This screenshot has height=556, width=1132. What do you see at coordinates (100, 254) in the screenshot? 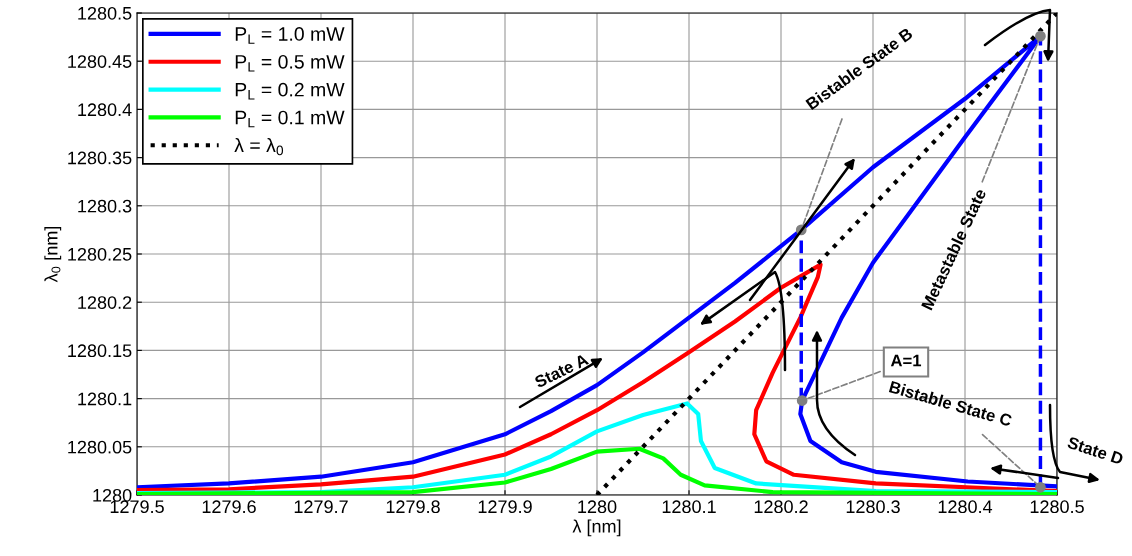
I see `y-tick-label: 1280.25` at bounding box center [100, 254].